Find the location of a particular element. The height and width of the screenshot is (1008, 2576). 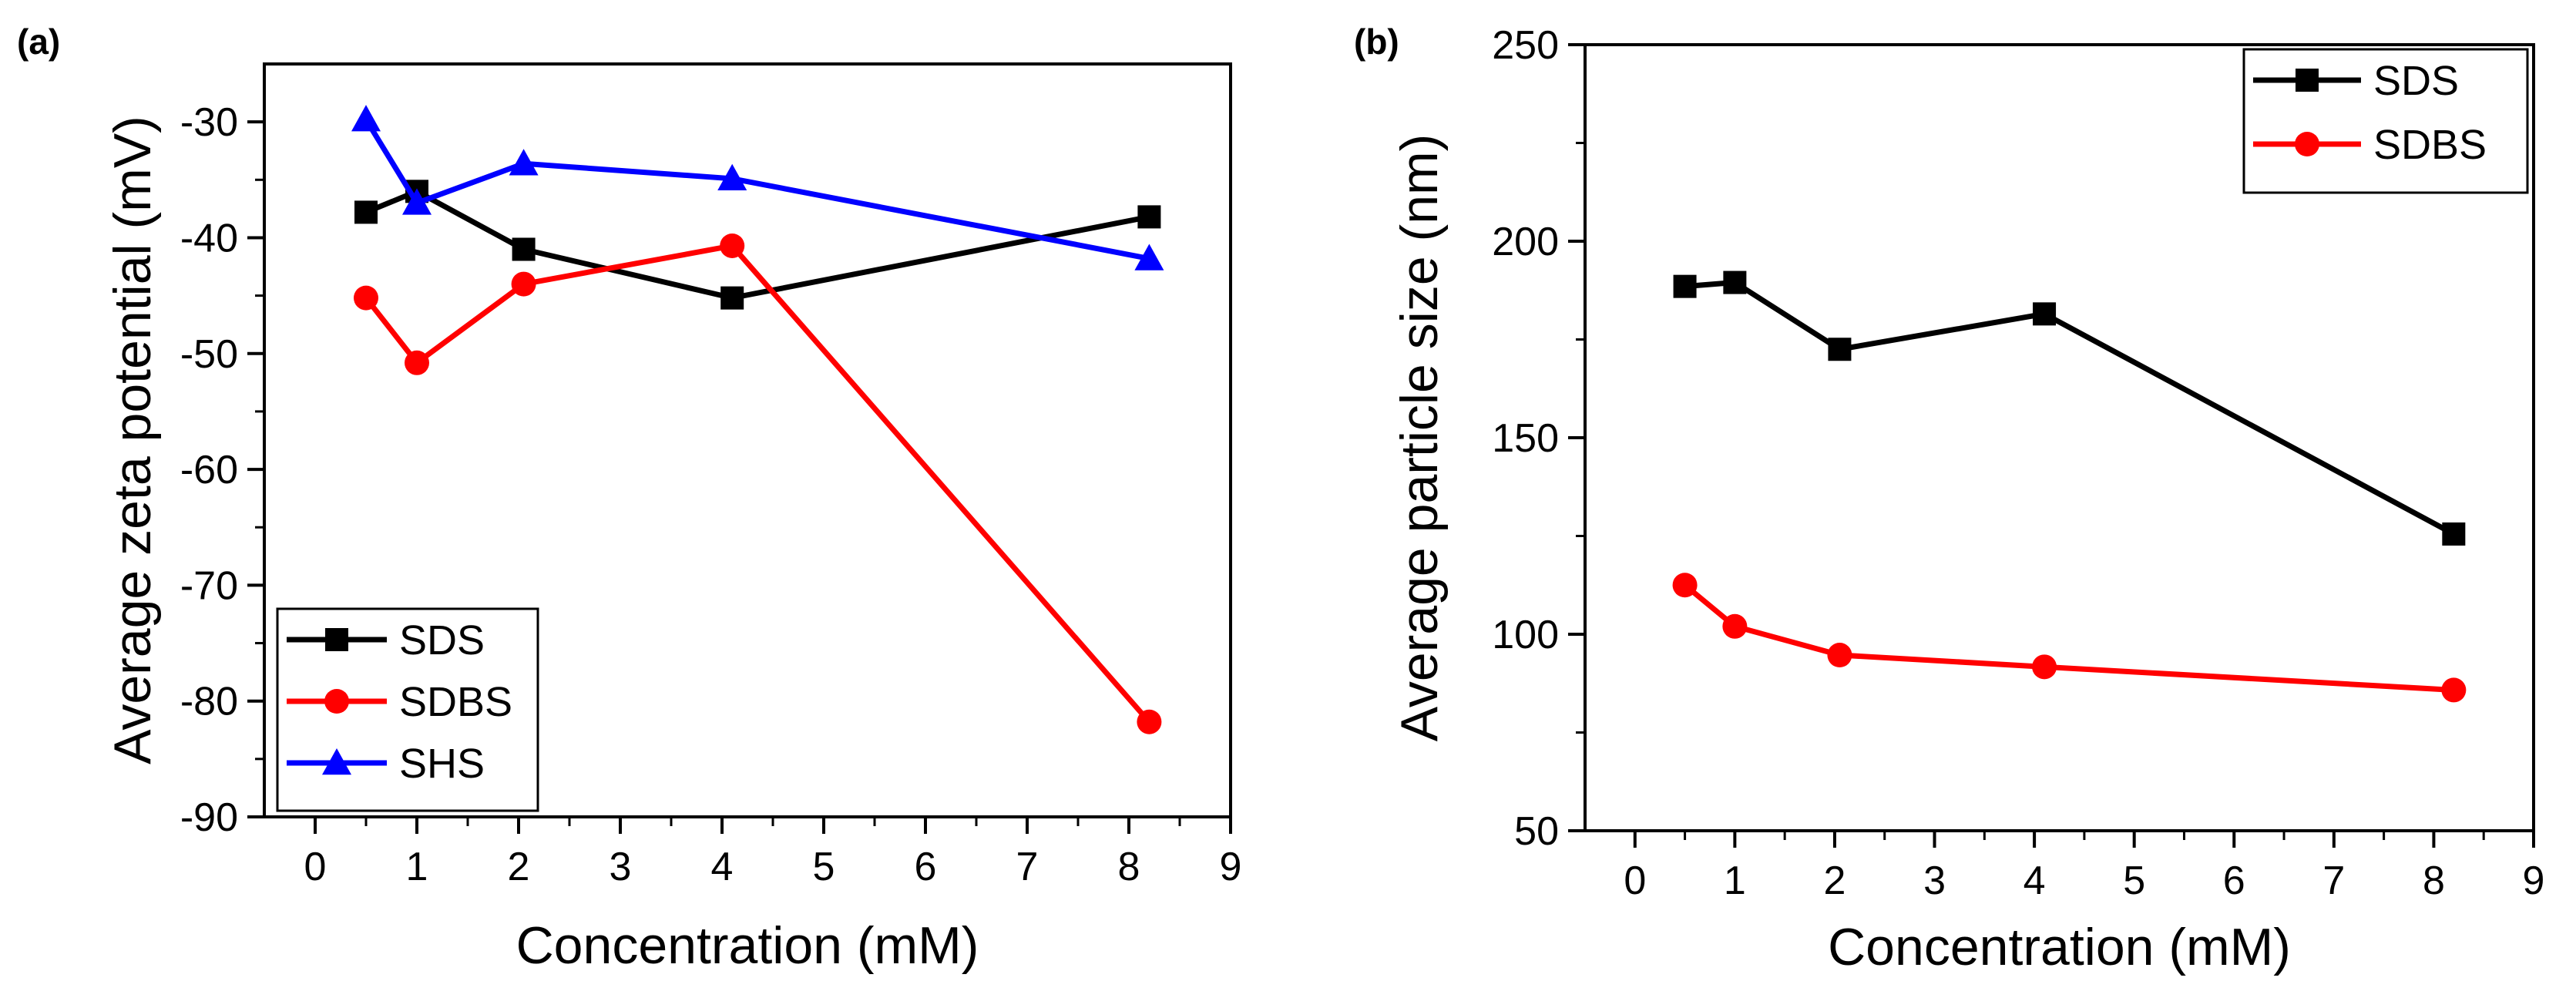

y-tick-label: 50 is located at coordinates (1536, 831).